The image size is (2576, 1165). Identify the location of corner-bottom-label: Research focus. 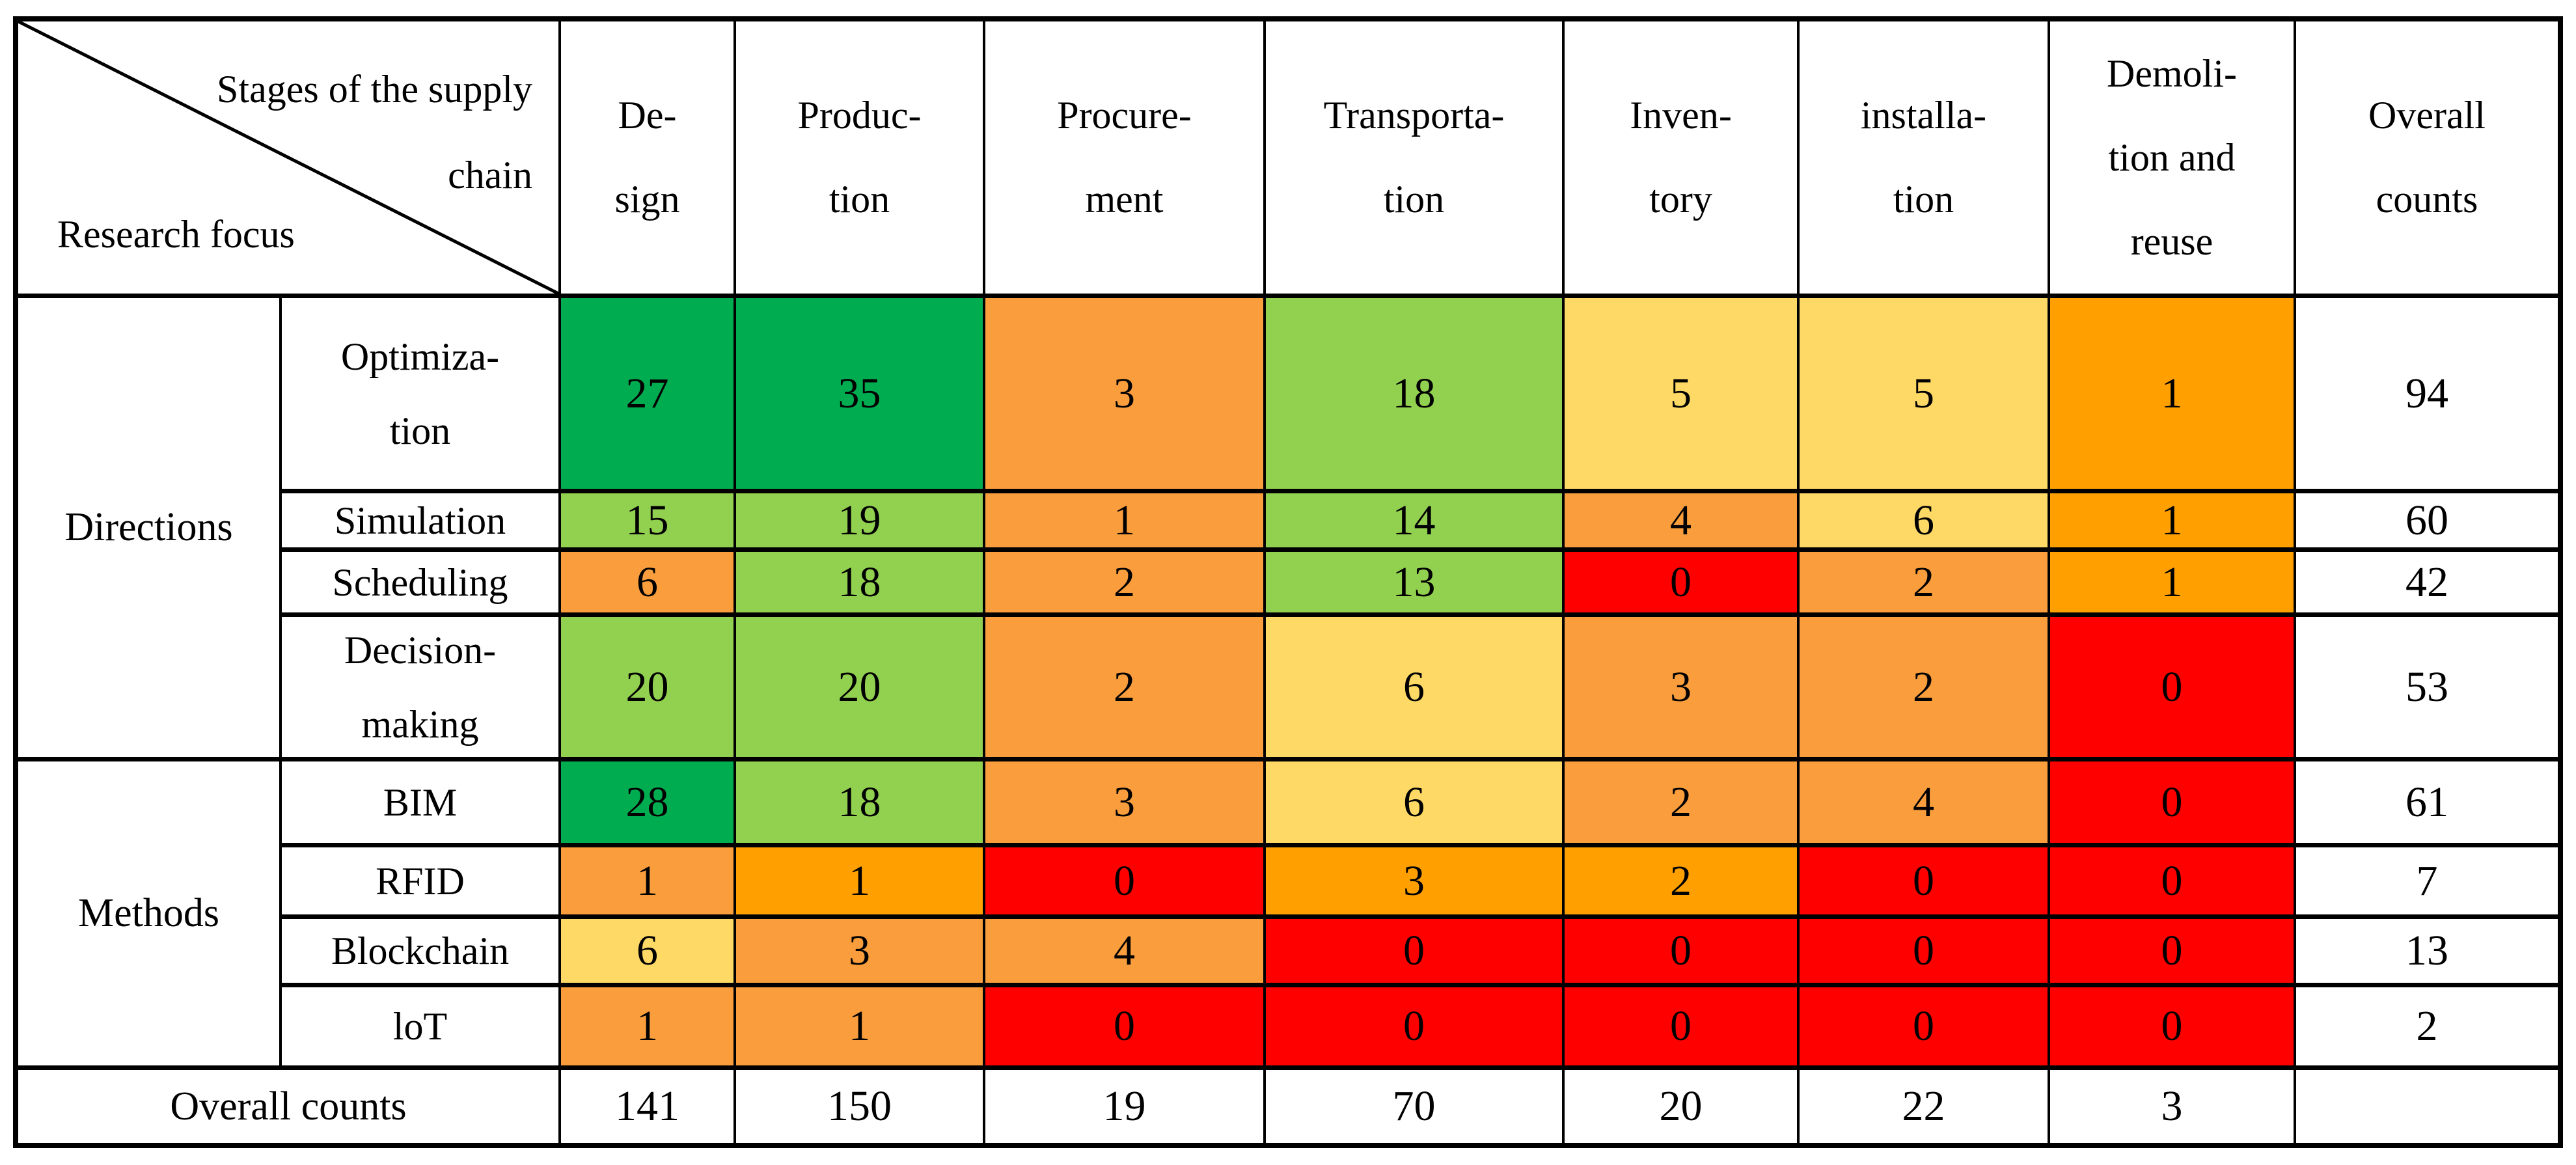
(176, 234).